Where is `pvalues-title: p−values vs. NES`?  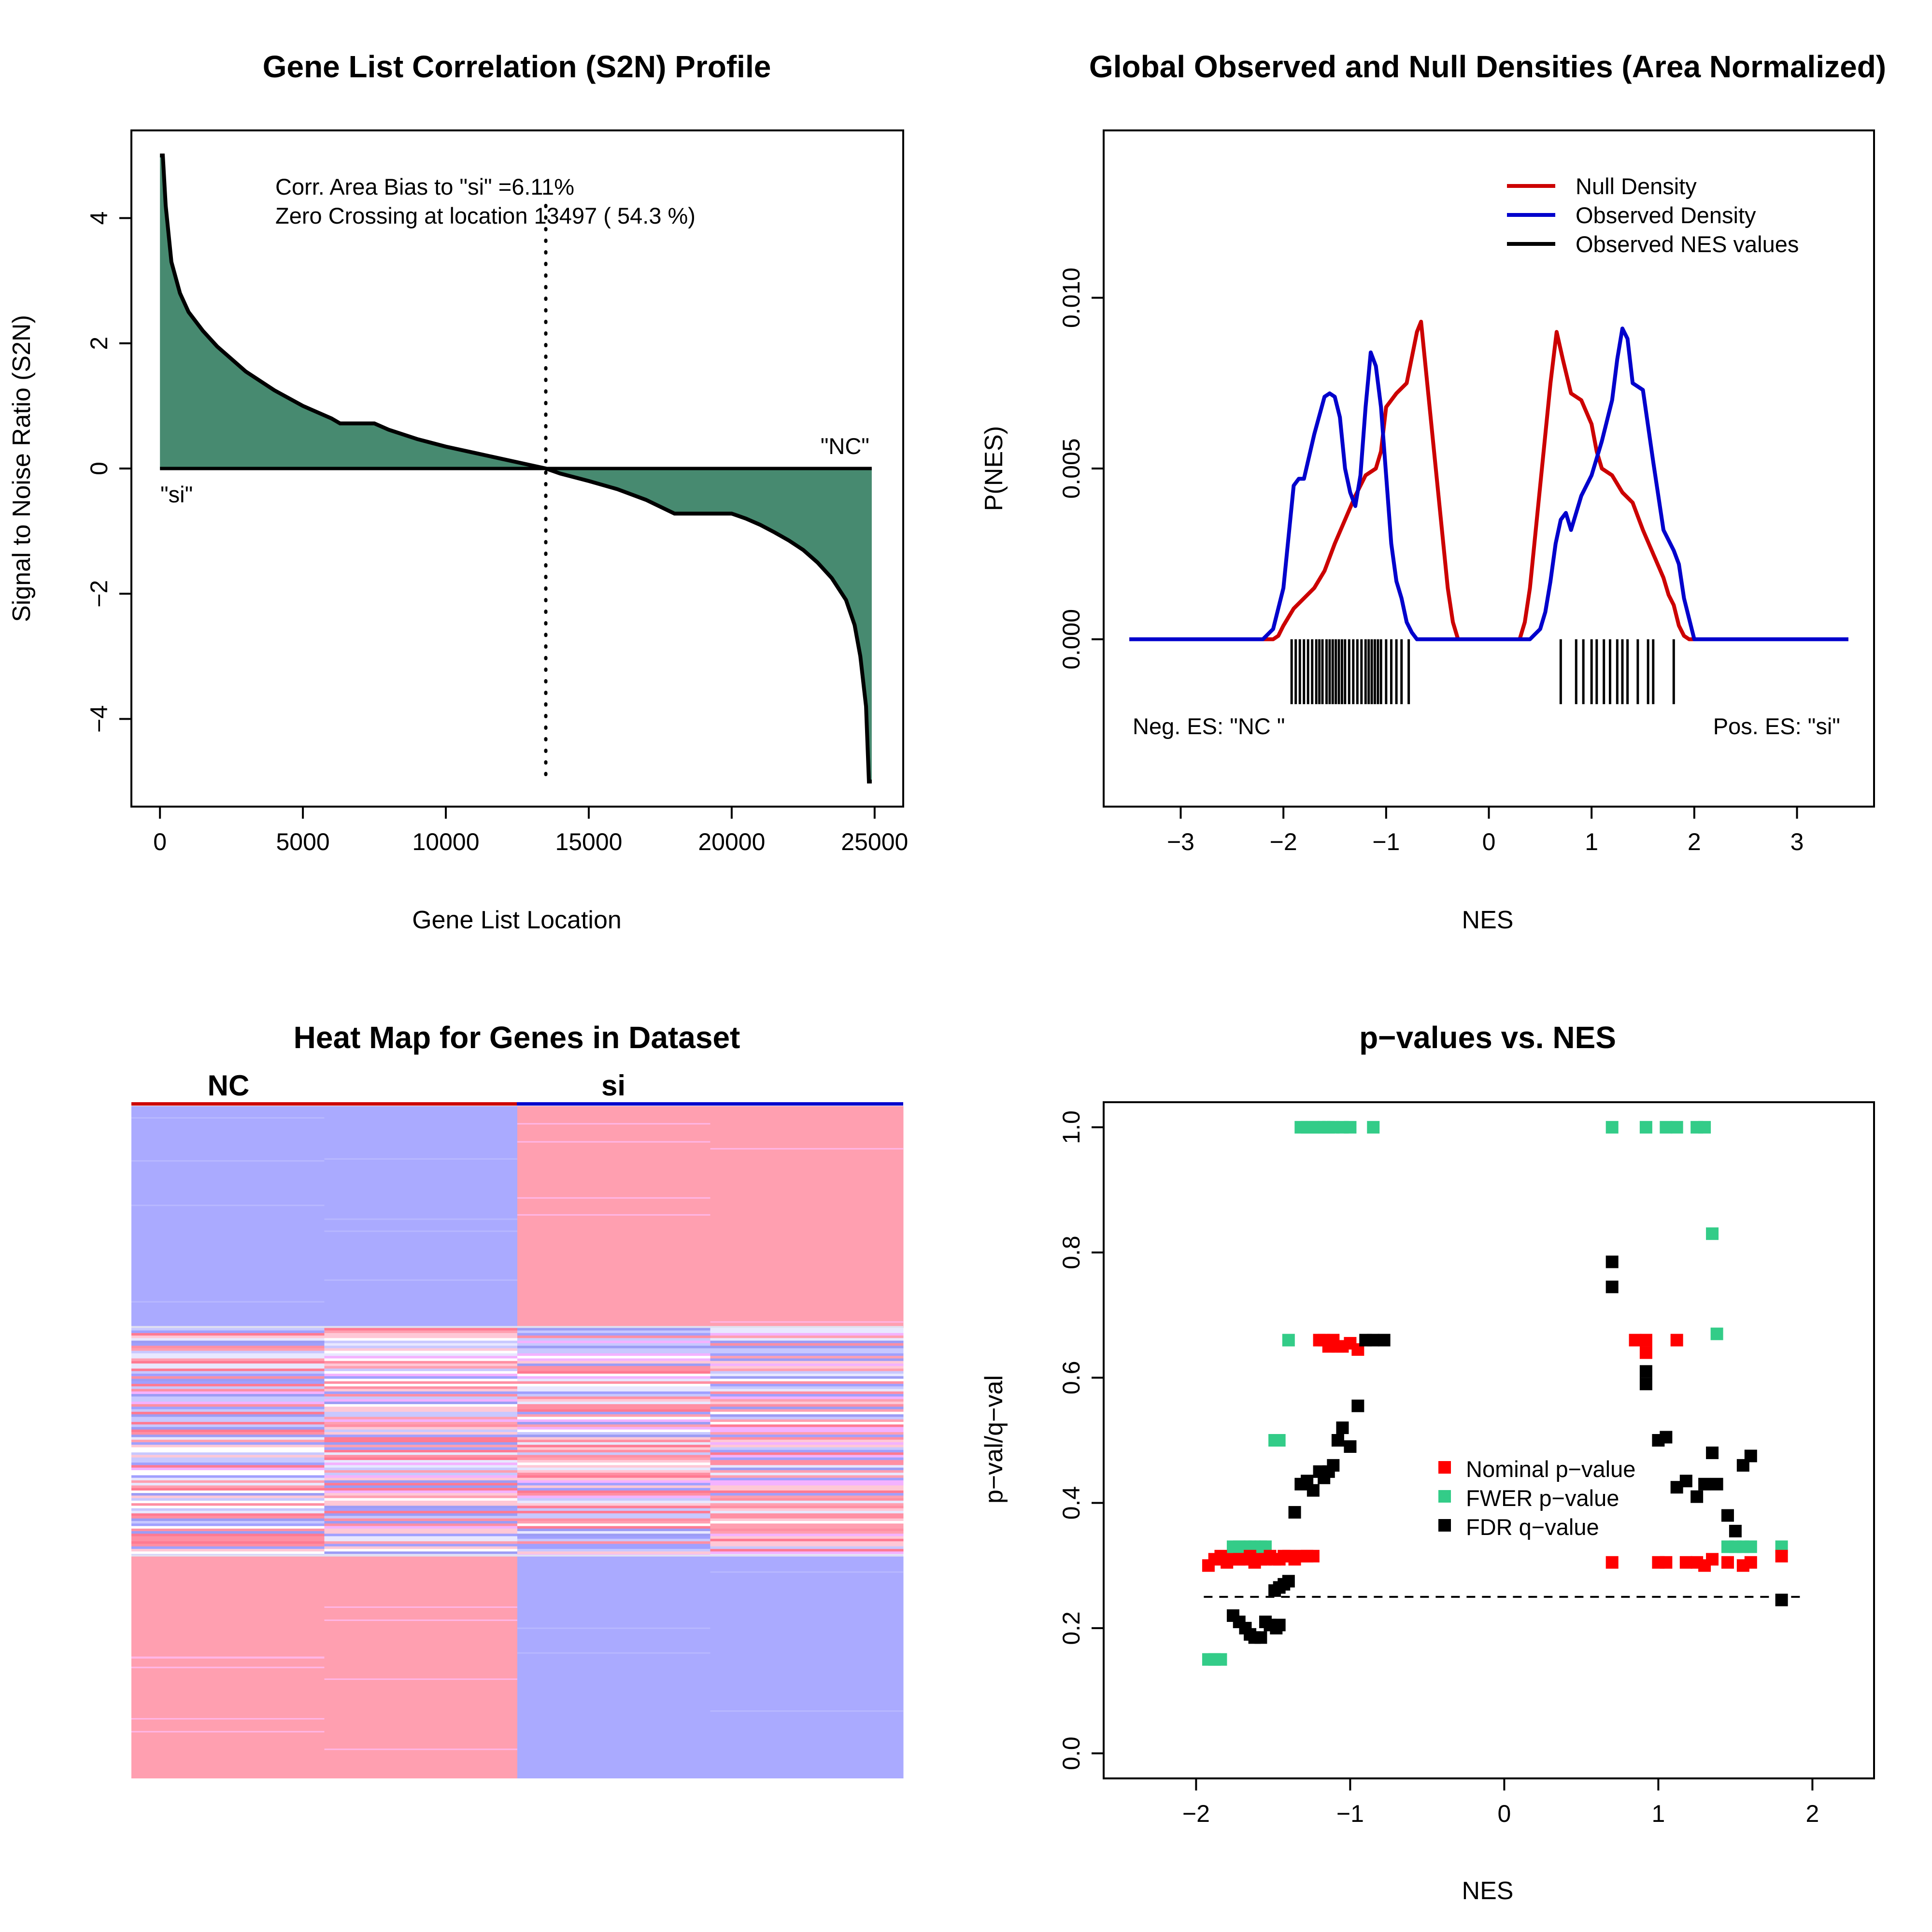 pvalues-title: p−values vs. NES is located at coordinates (1487, 1037).